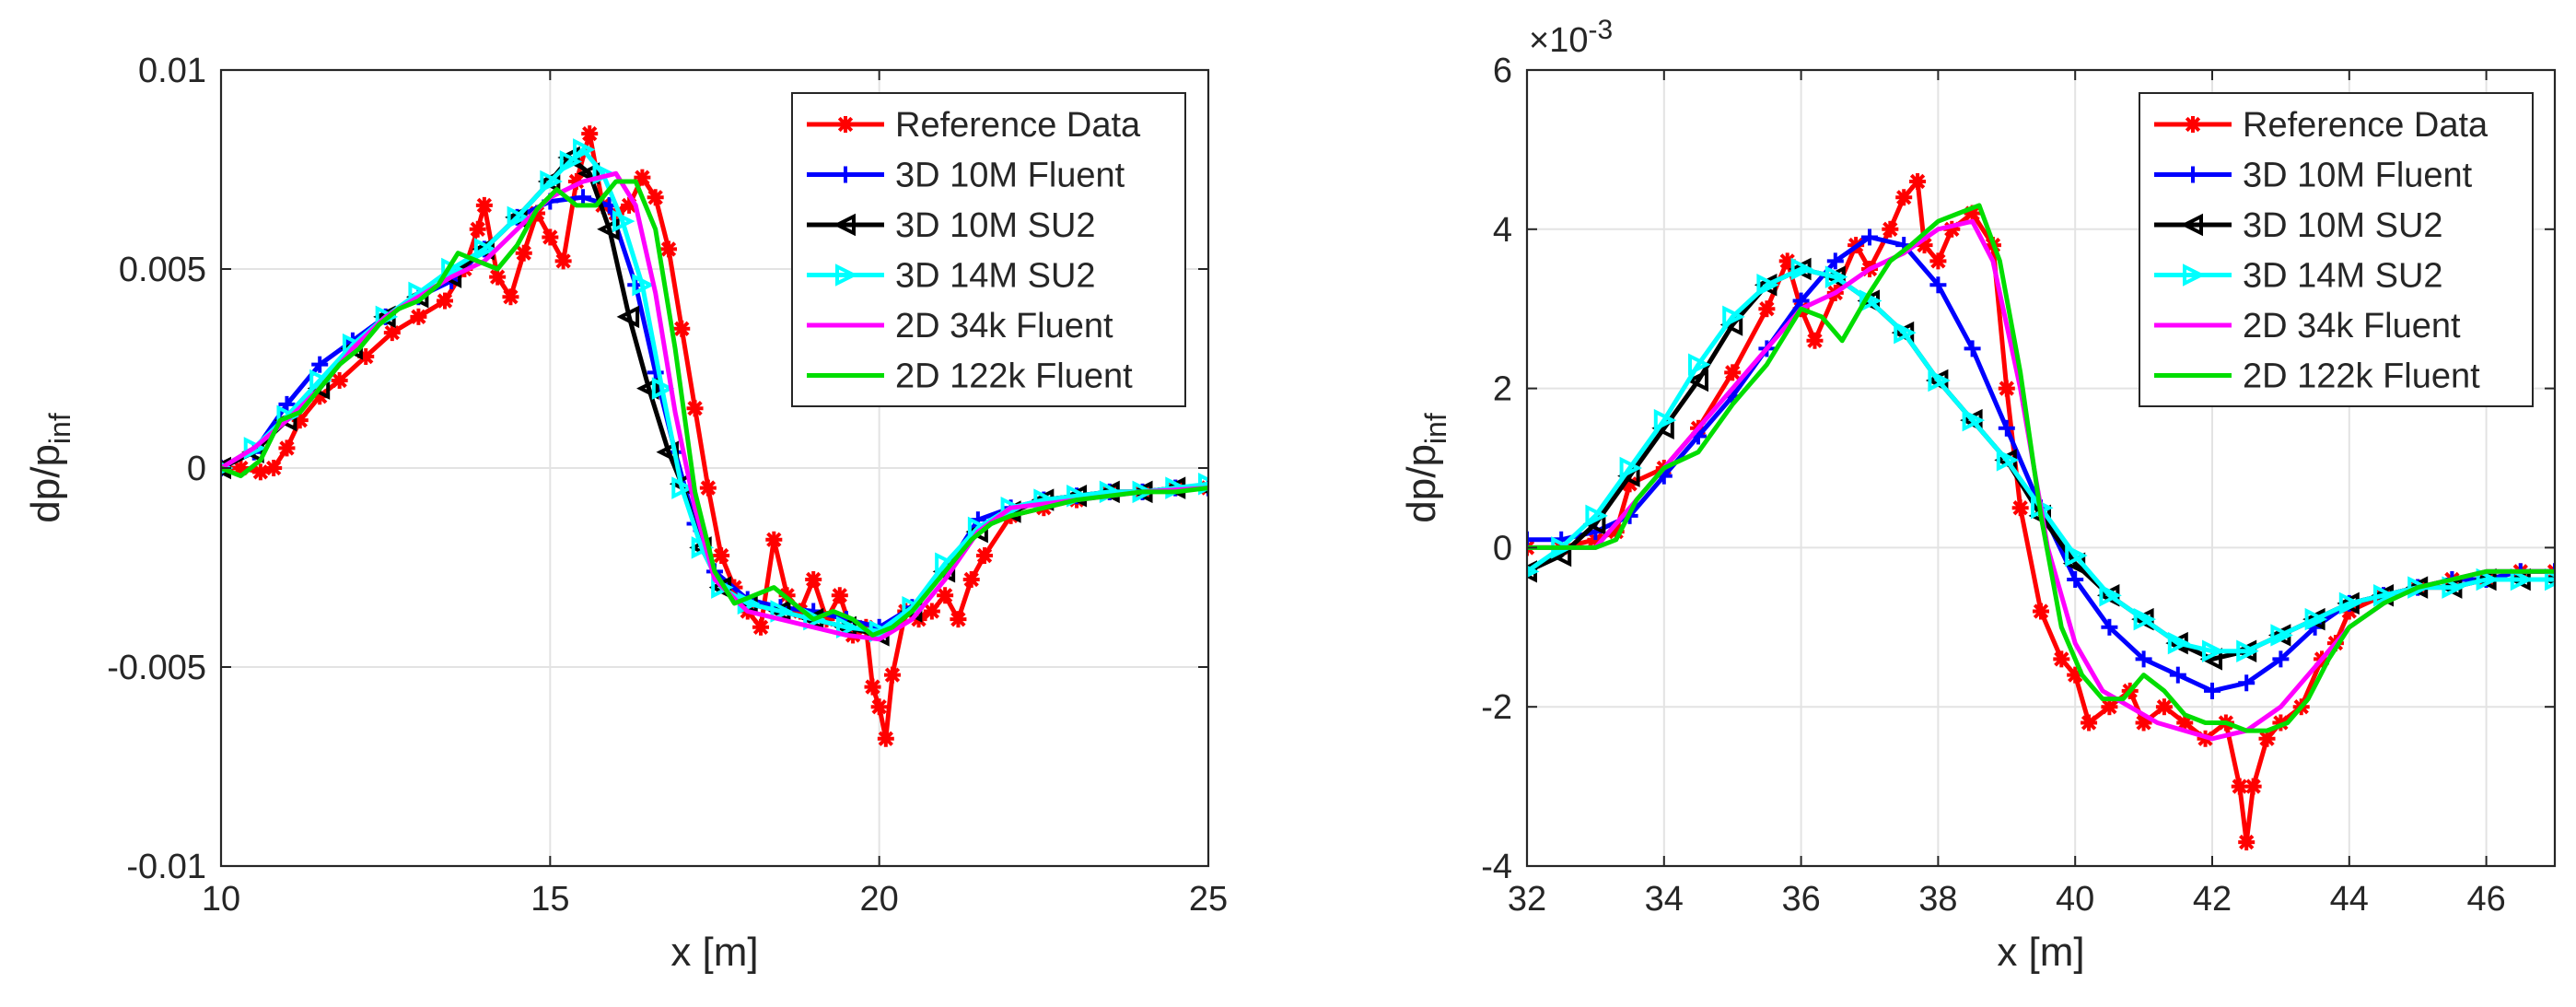 This screenshot has height=1007, width=2576. What do you see at coordinates (1571, 38) in the screenshot?
I see `exponent-label: ×10⁻³` at bounding box center [1571, 38].